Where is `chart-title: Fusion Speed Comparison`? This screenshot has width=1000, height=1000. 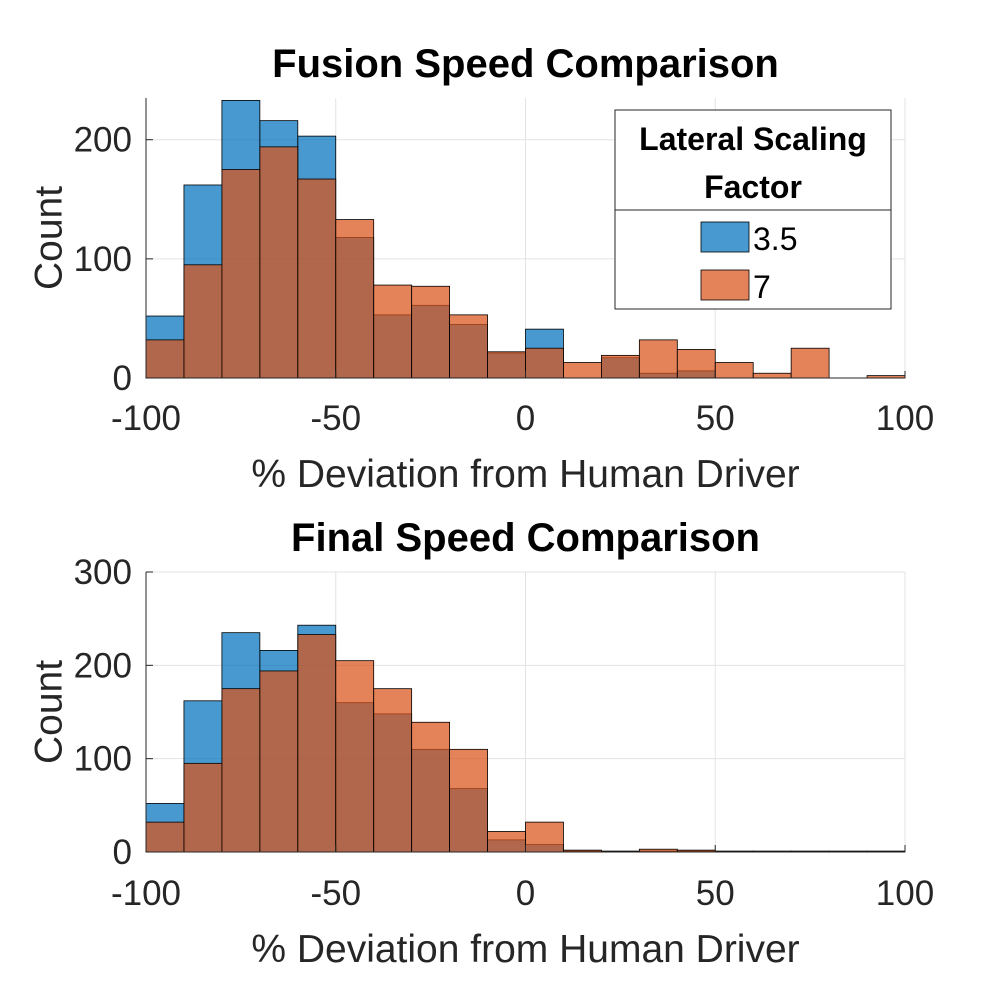 chart-title: Fusion Speed Comparison is located at coordinates (525, 64).